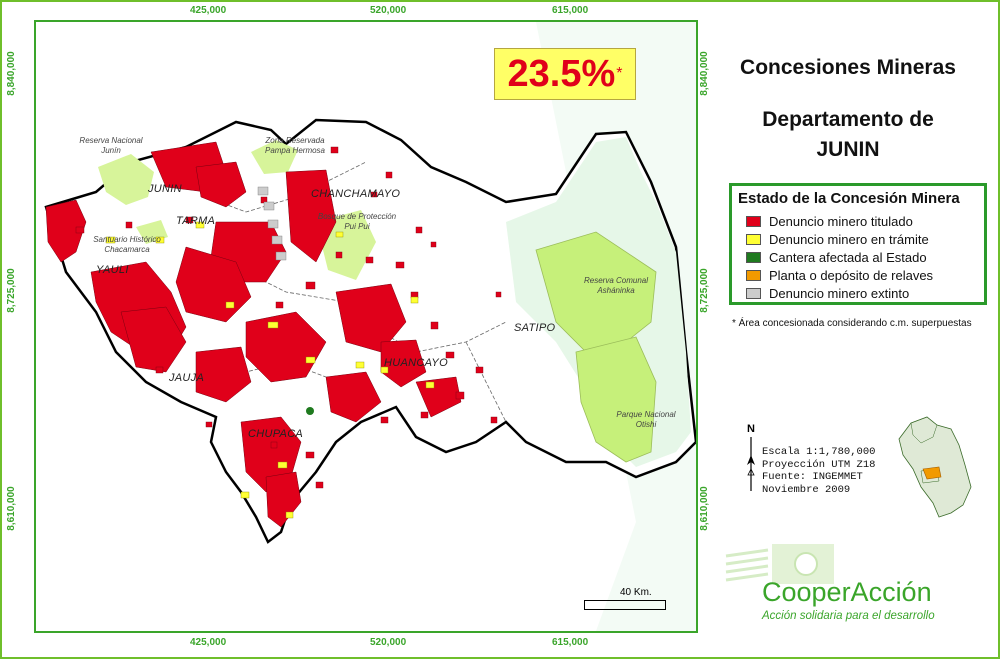  I want to click on ashaninka-reserve, so click(596, 292).